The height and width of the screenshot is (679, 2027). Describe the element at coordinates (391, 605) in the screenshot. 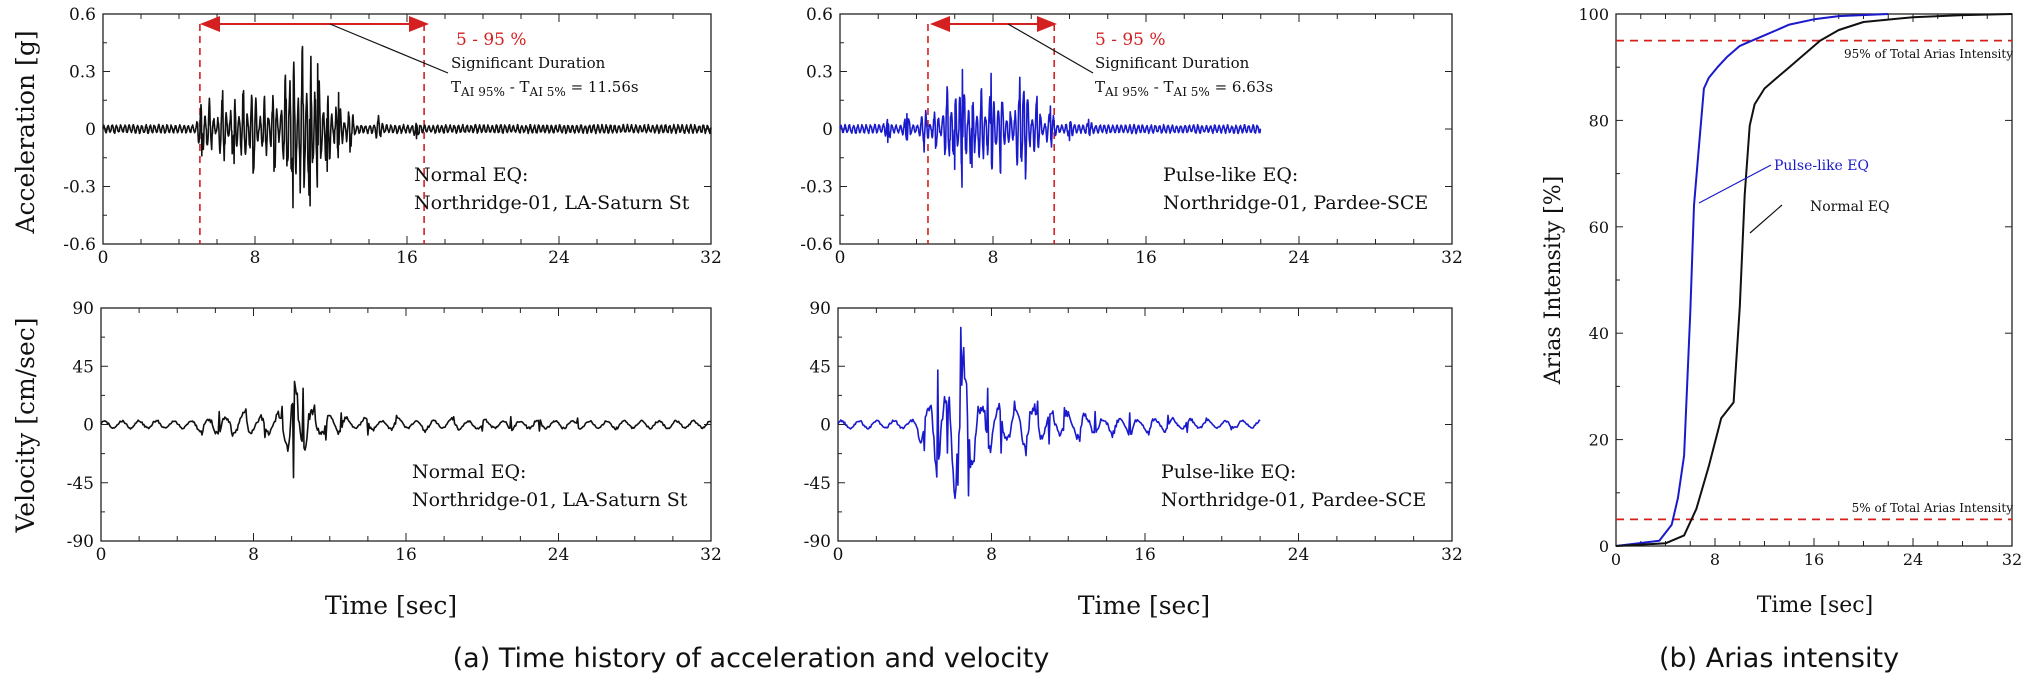

I see `time-xlabel-left: Time [sec]` at that location.